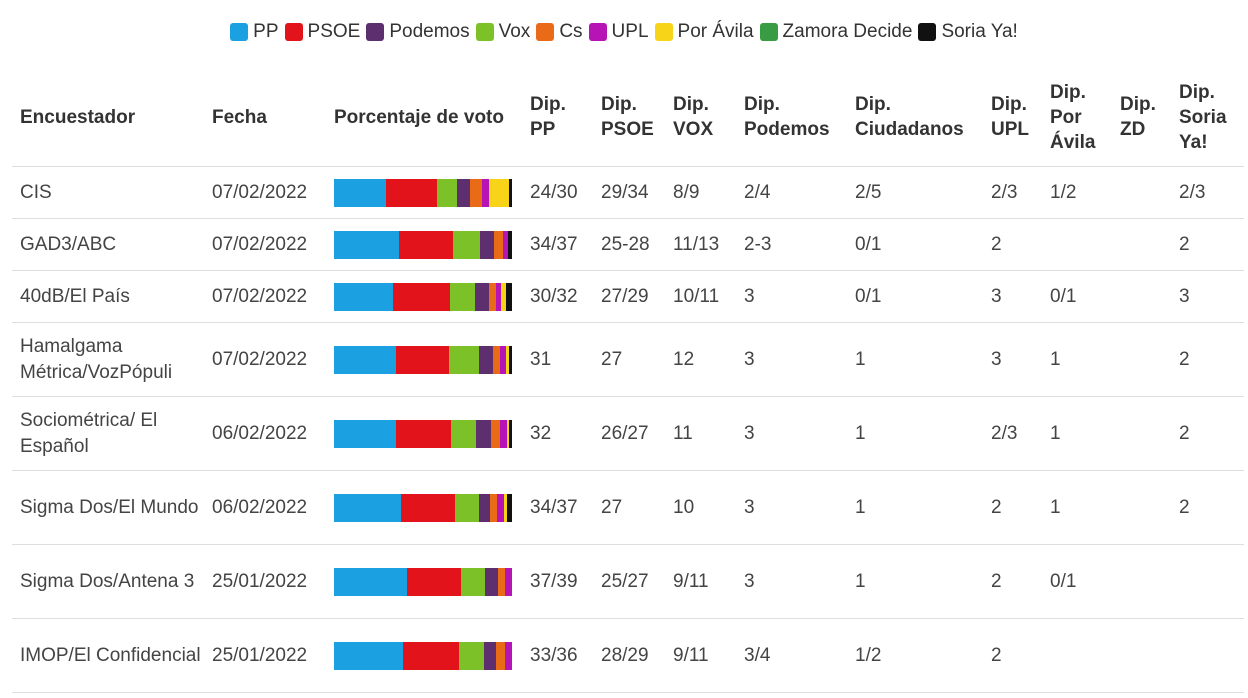 The image size is (1248, 698). What do you see at coordinates (108, 581) in the screenshot?
I see `cell-pollster: Sigma Dos/Antena 3` at bounding box center [108, 581].